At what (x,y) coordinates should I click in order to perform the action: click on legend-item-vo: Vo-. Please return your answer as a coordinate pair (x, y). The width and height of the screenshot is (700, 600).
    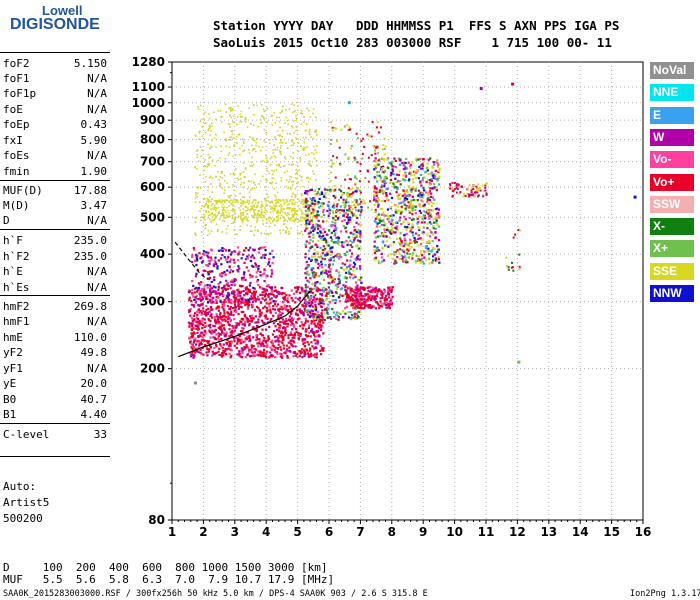
    Looking at the image, I should click on (672, 160).